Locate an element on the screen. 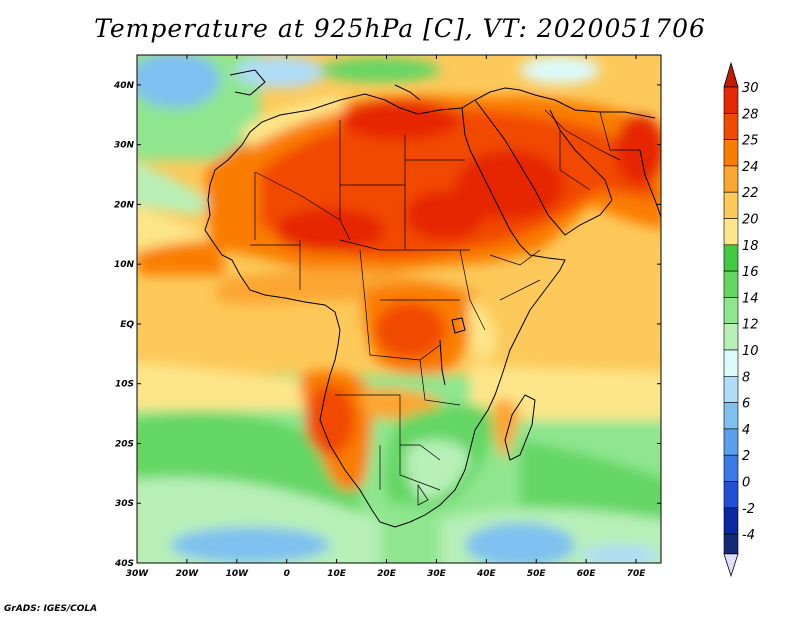  lat-tick-label: 30S is located at coordinates (124, 504).